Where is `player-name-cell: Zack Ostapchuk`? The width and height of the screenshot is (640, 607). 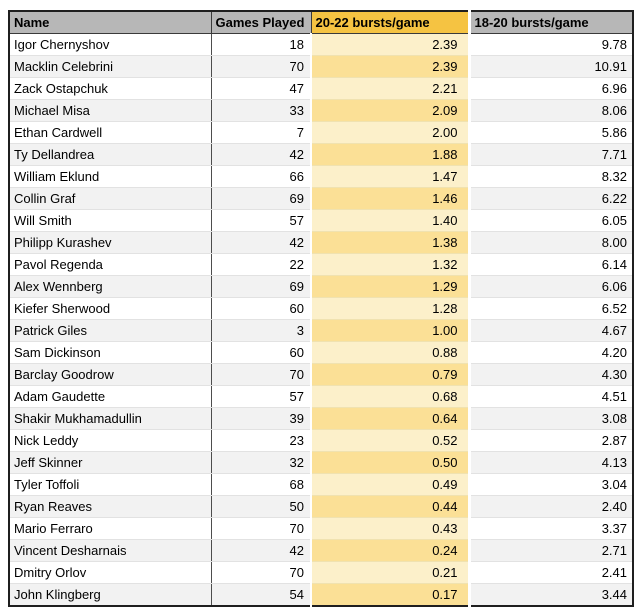 player-name-cell: Zack Ostapchuk is located at coordinates (110, 88).